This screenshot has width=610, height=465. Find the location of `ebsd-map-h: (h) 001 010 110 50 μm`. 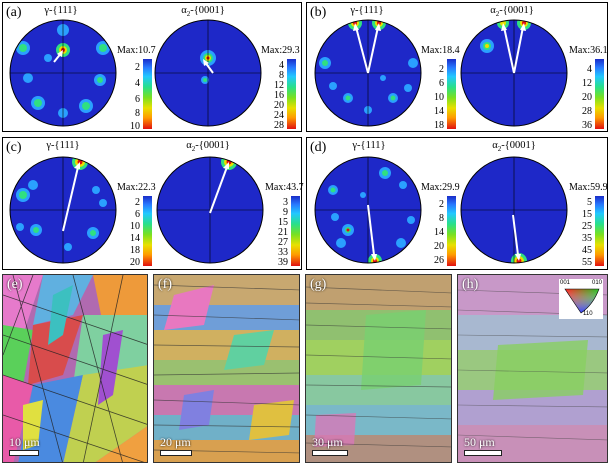

ebsd-map-h: (h) 001 010 110 50 μm is located at coordinates (532, 368).